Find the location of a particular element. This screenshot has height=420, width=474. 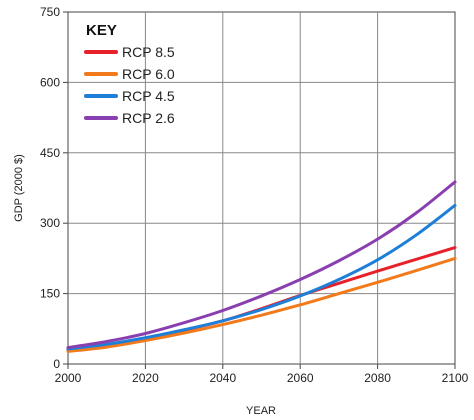

x-tick-label: 2080 is located at coordinates (377, 378).